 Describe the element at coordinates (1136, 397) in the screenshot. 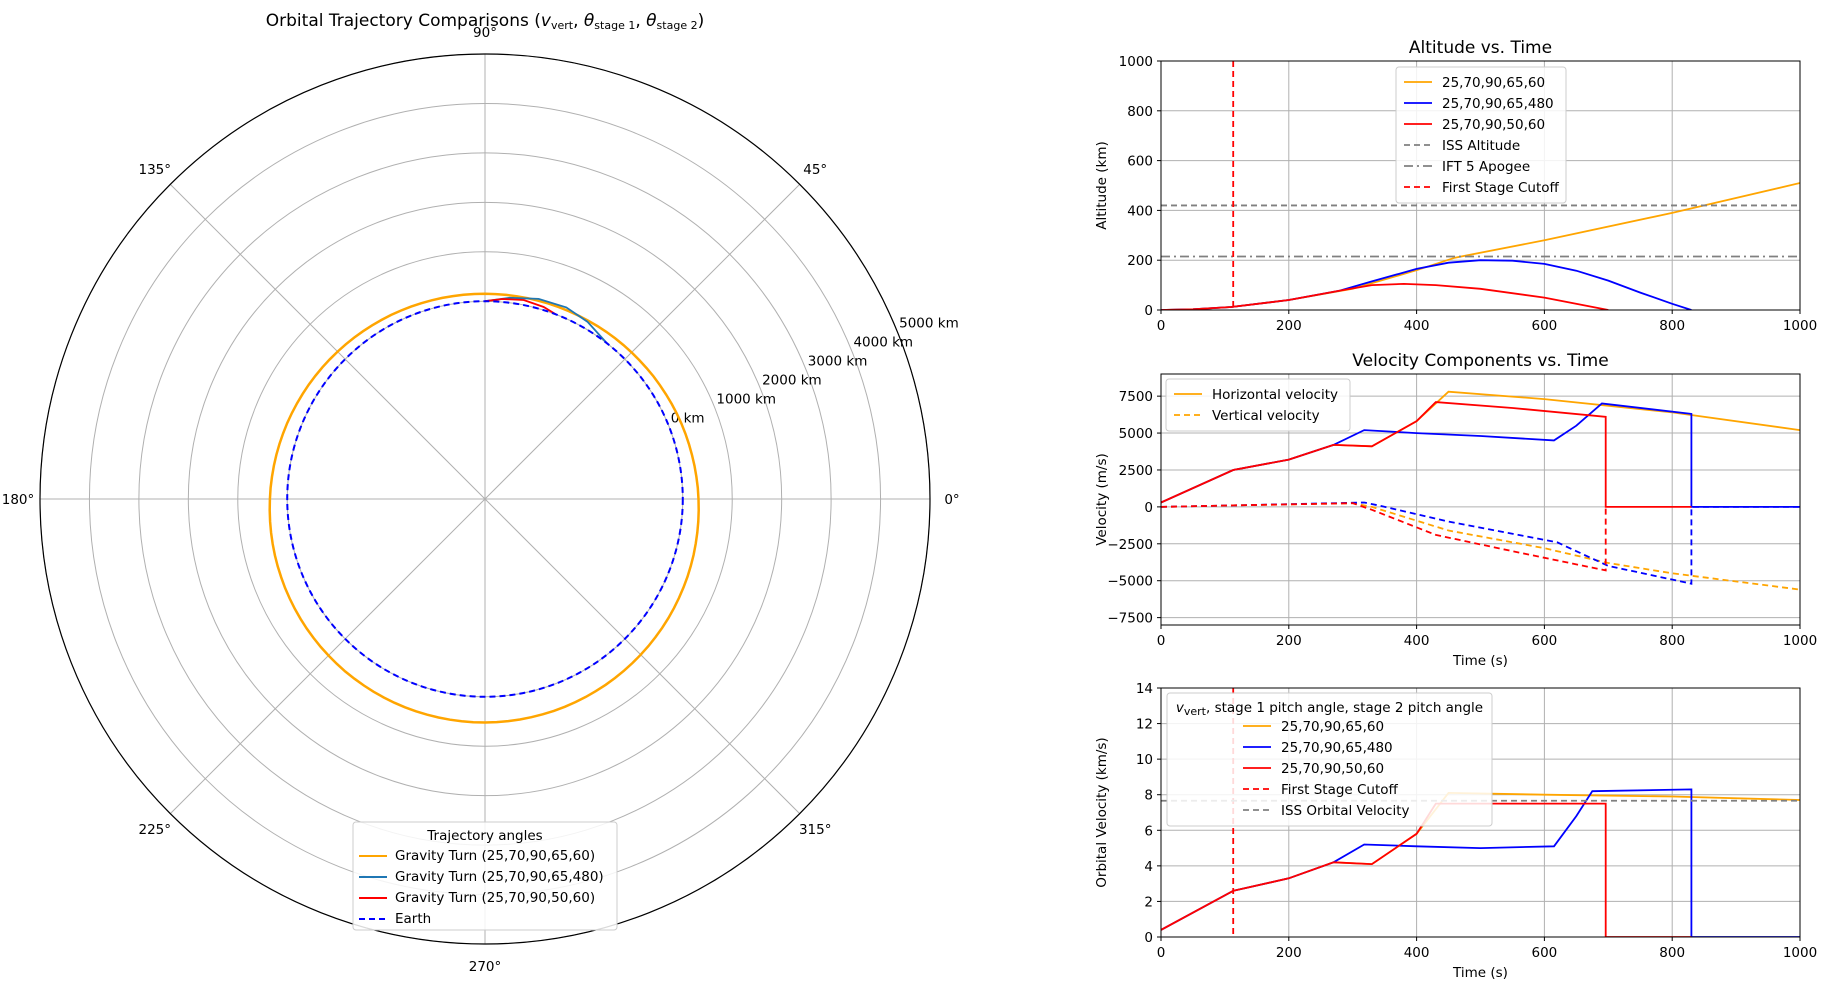

I see `y-tick-label: 7500` at that location.